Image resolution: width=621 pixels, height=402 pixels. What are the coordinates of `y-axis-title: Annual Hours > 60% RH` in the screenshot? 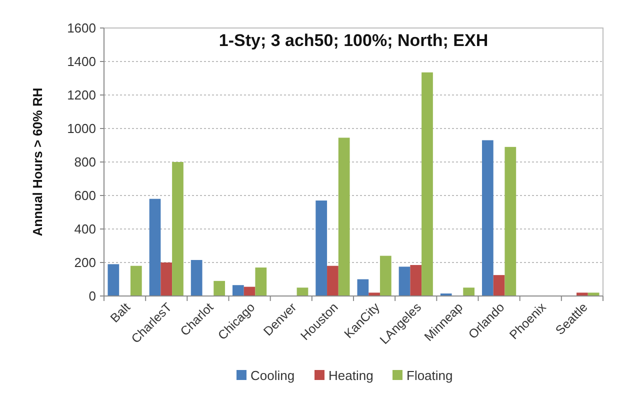 It's located at (37, 162).